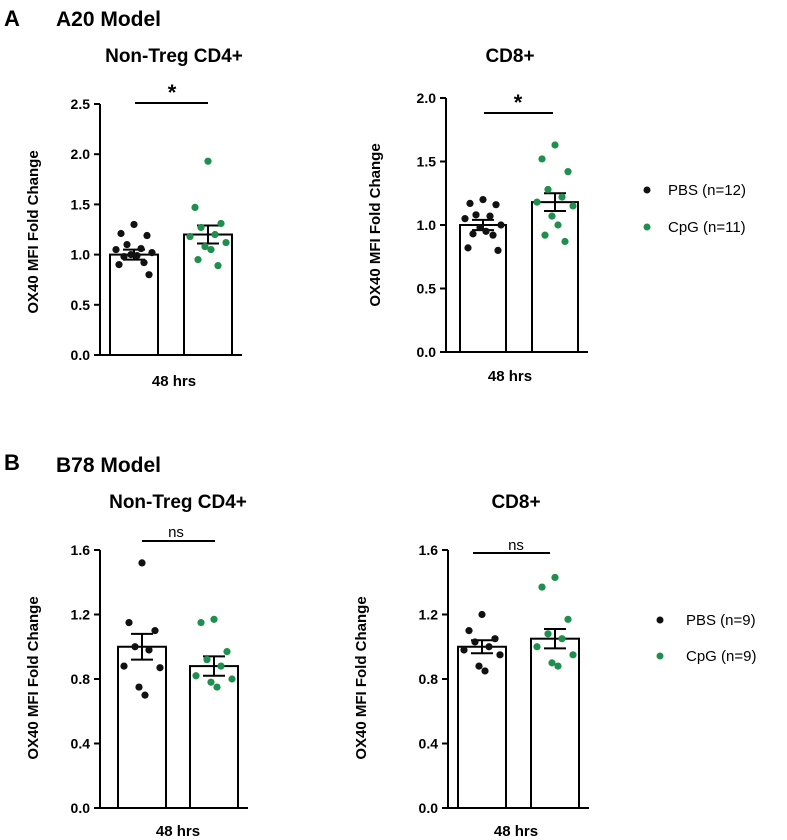 This screenshot has width=787, height=840. Describe the element at coordinates (176, 532) in the screenshot. I see `significance-b-cd4: ns` at that location.